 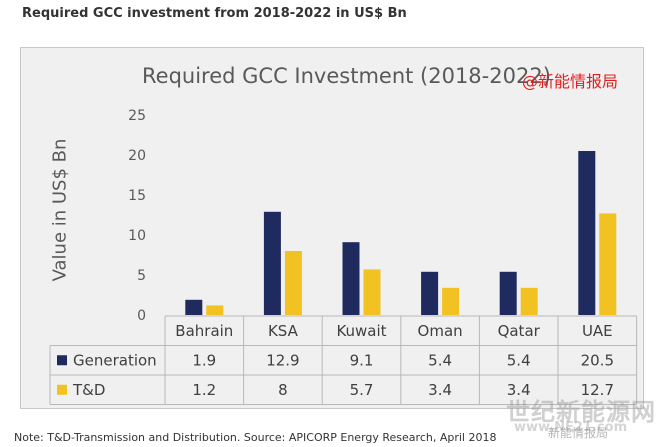 What do you see at coordinates (115, 360) in the screenshot?
I see `legend-label: Generation` at bounding box center [115, 360].